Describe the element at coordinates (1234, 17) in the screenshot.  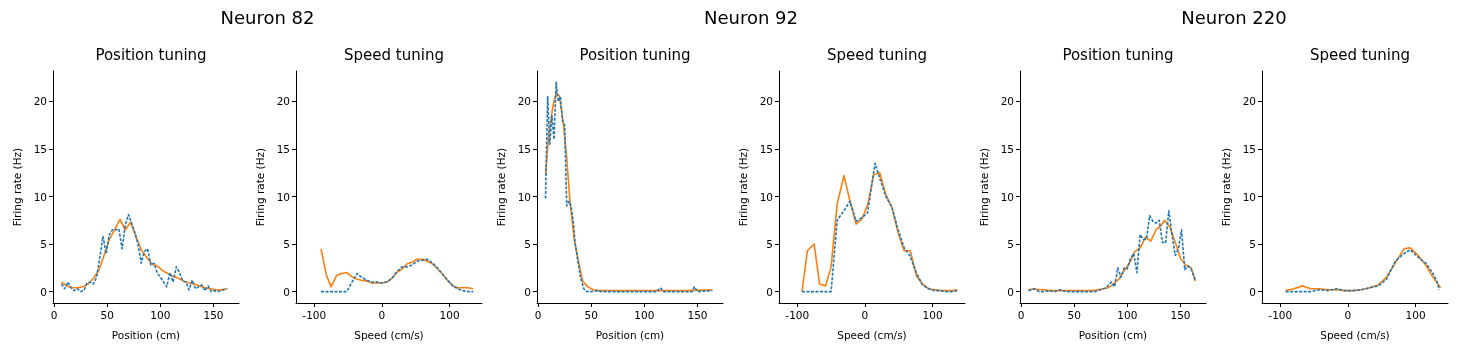
I see `text: Neuron 220` at that location.